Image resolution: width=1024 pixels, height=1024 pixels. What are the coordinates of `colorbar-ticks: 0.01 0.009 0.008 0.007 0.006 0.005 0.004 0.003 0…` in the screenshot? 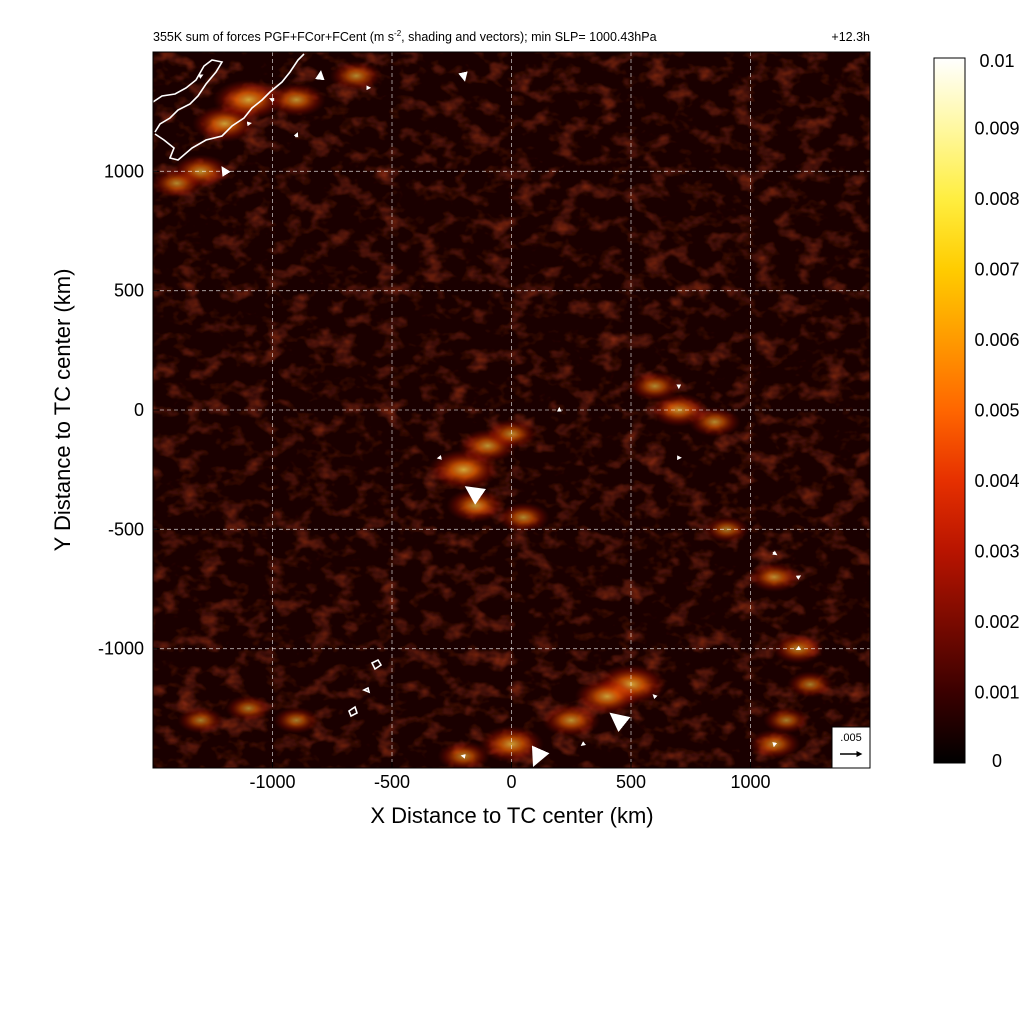 It's located at (996, 411).